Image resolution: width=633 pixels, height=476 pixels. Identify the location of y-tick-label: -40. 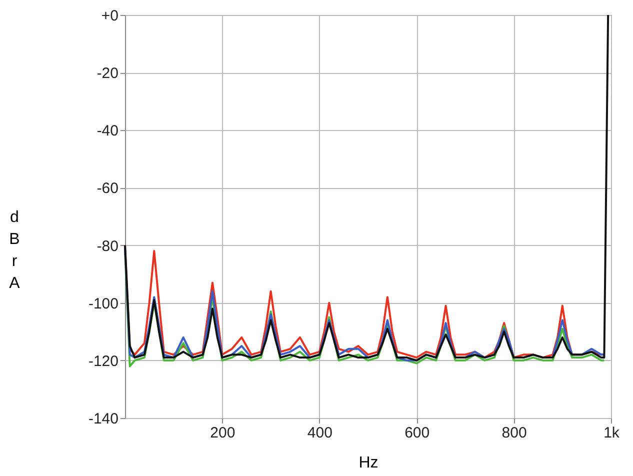
(107, 131).